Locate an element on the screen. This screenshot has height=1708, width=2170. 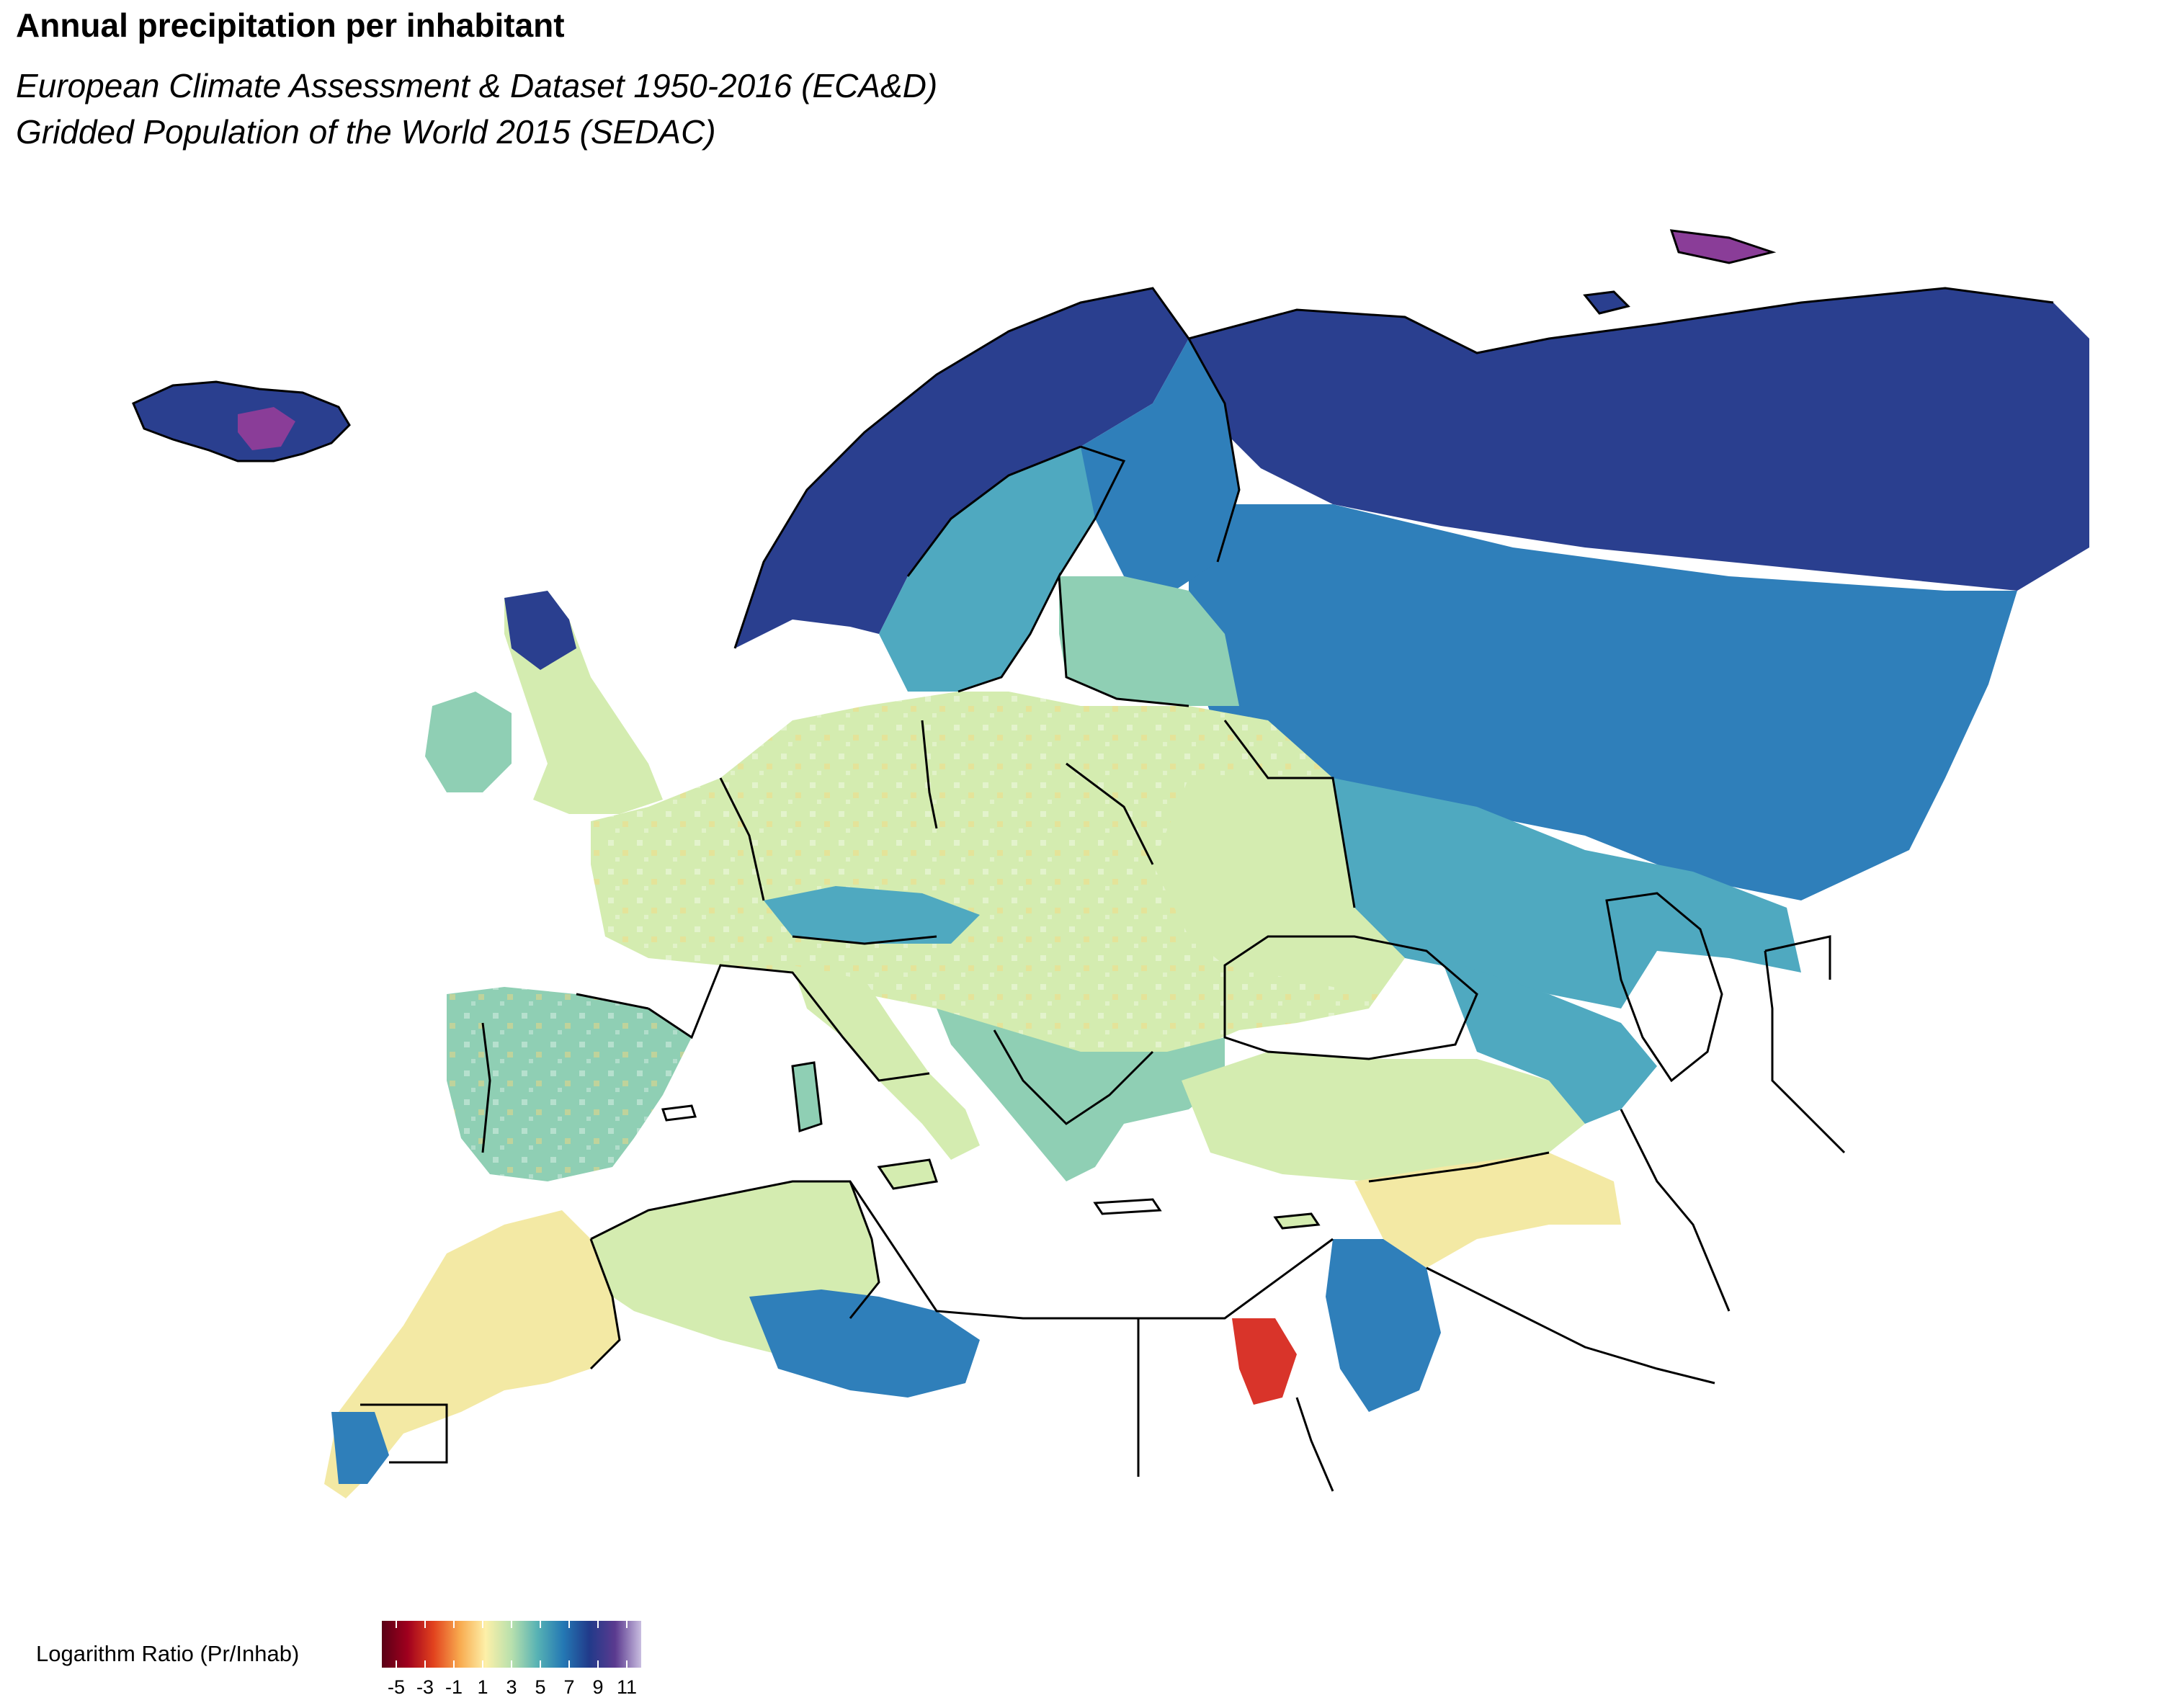
border-italy-alps is located at coordinates (864, 940).